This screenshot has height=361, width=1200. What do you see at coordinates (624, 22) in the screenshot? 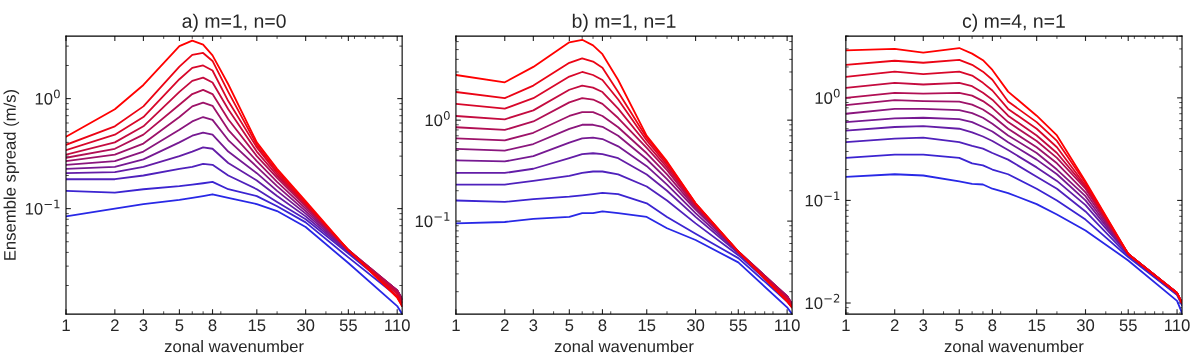
I see `chart-title: b) m=1, n=1` at bounding box center [624, 22].